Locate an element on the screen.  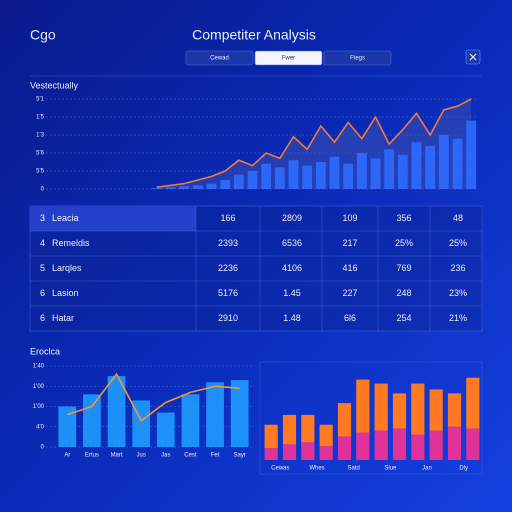
x-tick-label: Dly is located at coordinates (463, 469).